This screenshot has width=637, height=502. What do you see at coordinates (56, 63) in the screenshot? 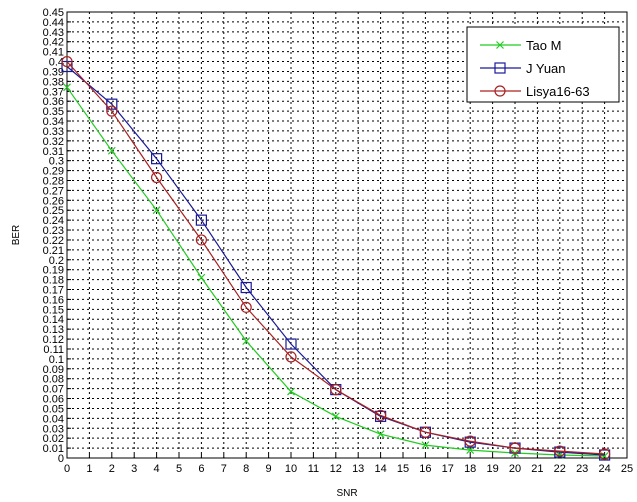
I see `y-tick-label: 0.4` at bounding box center [56, 63].